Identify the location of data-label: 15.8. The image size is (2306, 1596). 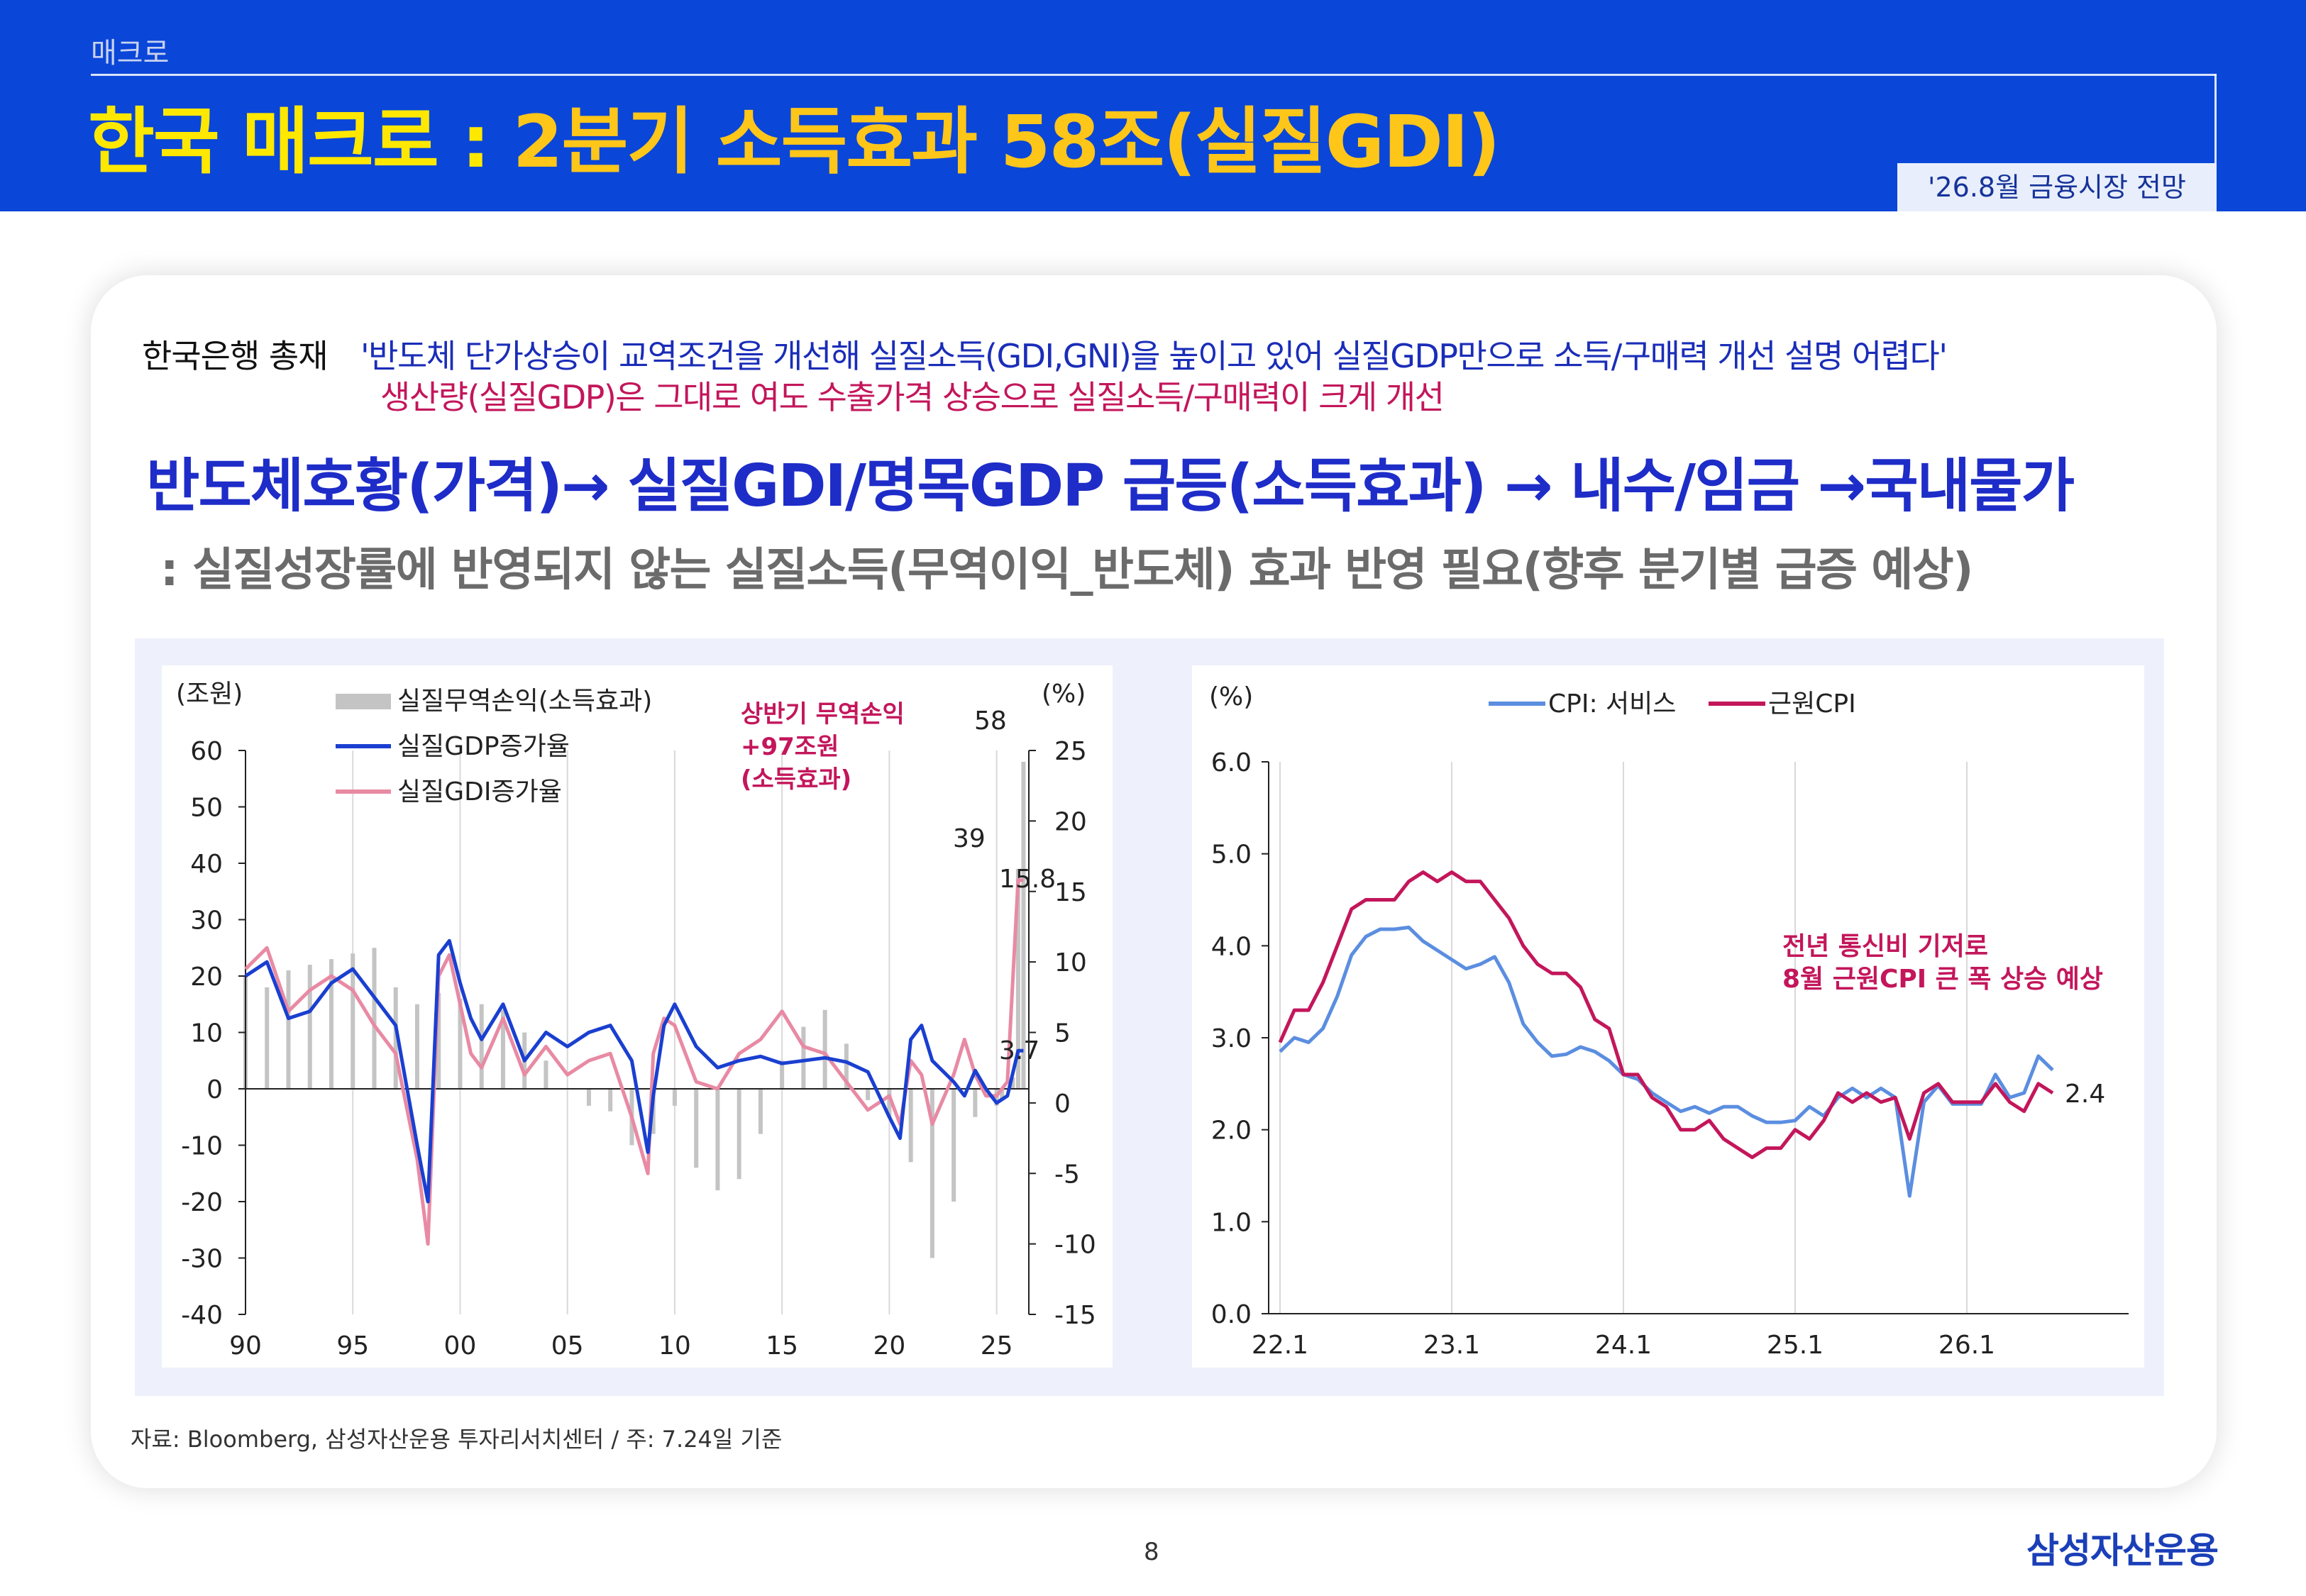
(1027, 879).